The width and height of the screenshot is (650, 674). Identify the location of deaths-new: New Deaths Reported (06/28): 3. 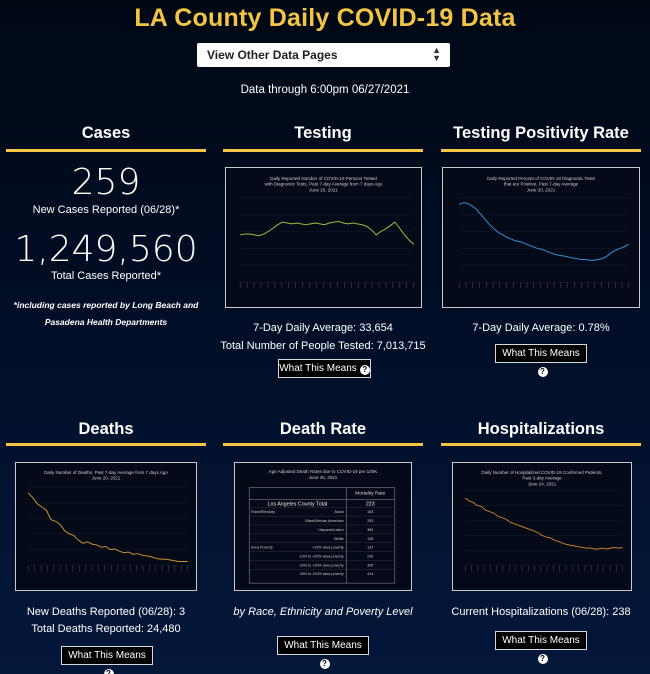
(106, 612).